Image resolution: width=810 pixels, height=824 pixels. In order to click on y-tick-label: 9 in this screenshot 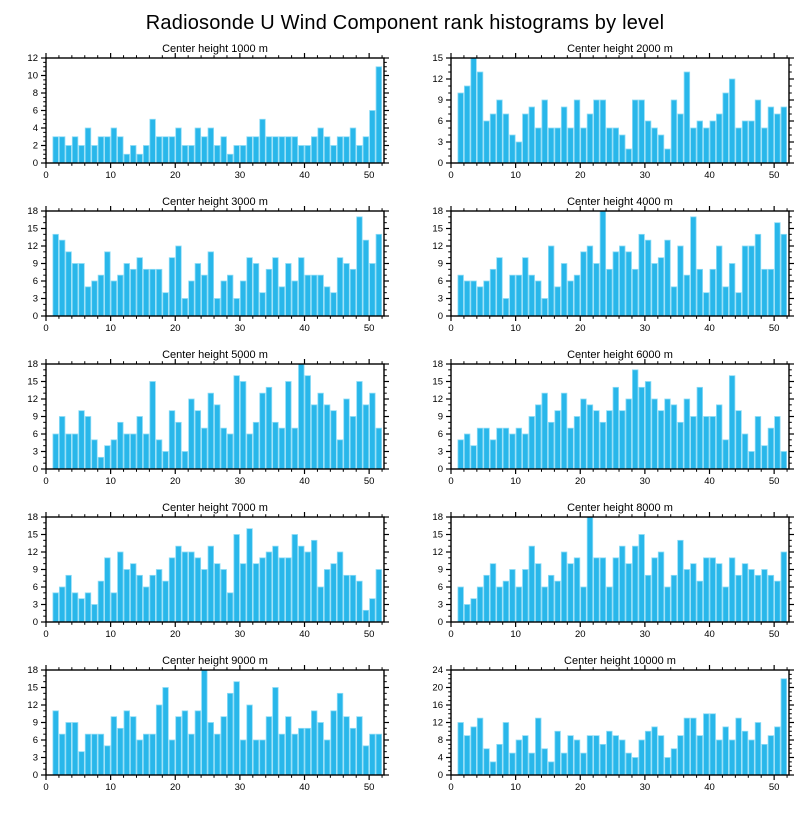, I will do `click(35, 417)`.